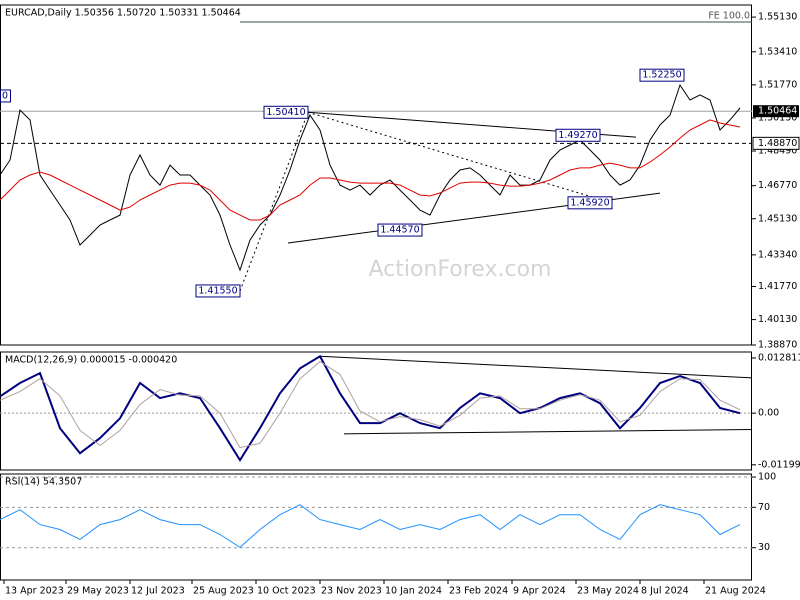  I want to click on pivot-label: 1.44570, so click(399, 230).